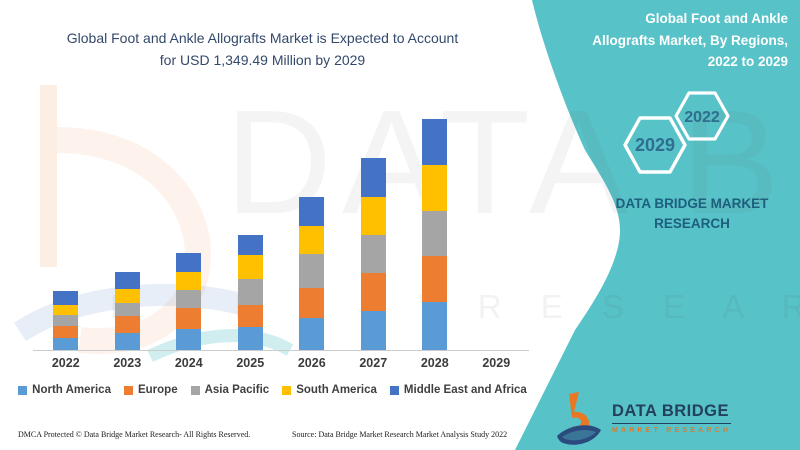 Image resolution: width=800 pixels, height=450 pixels. I want to click on logo-subtitle: MARKET RESEARCH, so click(672, 430).